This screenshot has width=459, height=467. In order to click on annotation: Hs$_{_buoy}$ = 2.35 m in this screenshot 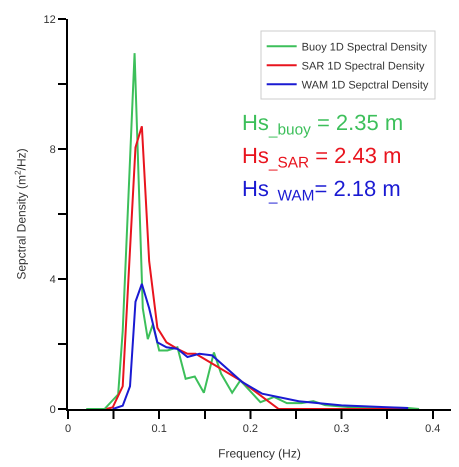, I will do `click(323, 124)`.